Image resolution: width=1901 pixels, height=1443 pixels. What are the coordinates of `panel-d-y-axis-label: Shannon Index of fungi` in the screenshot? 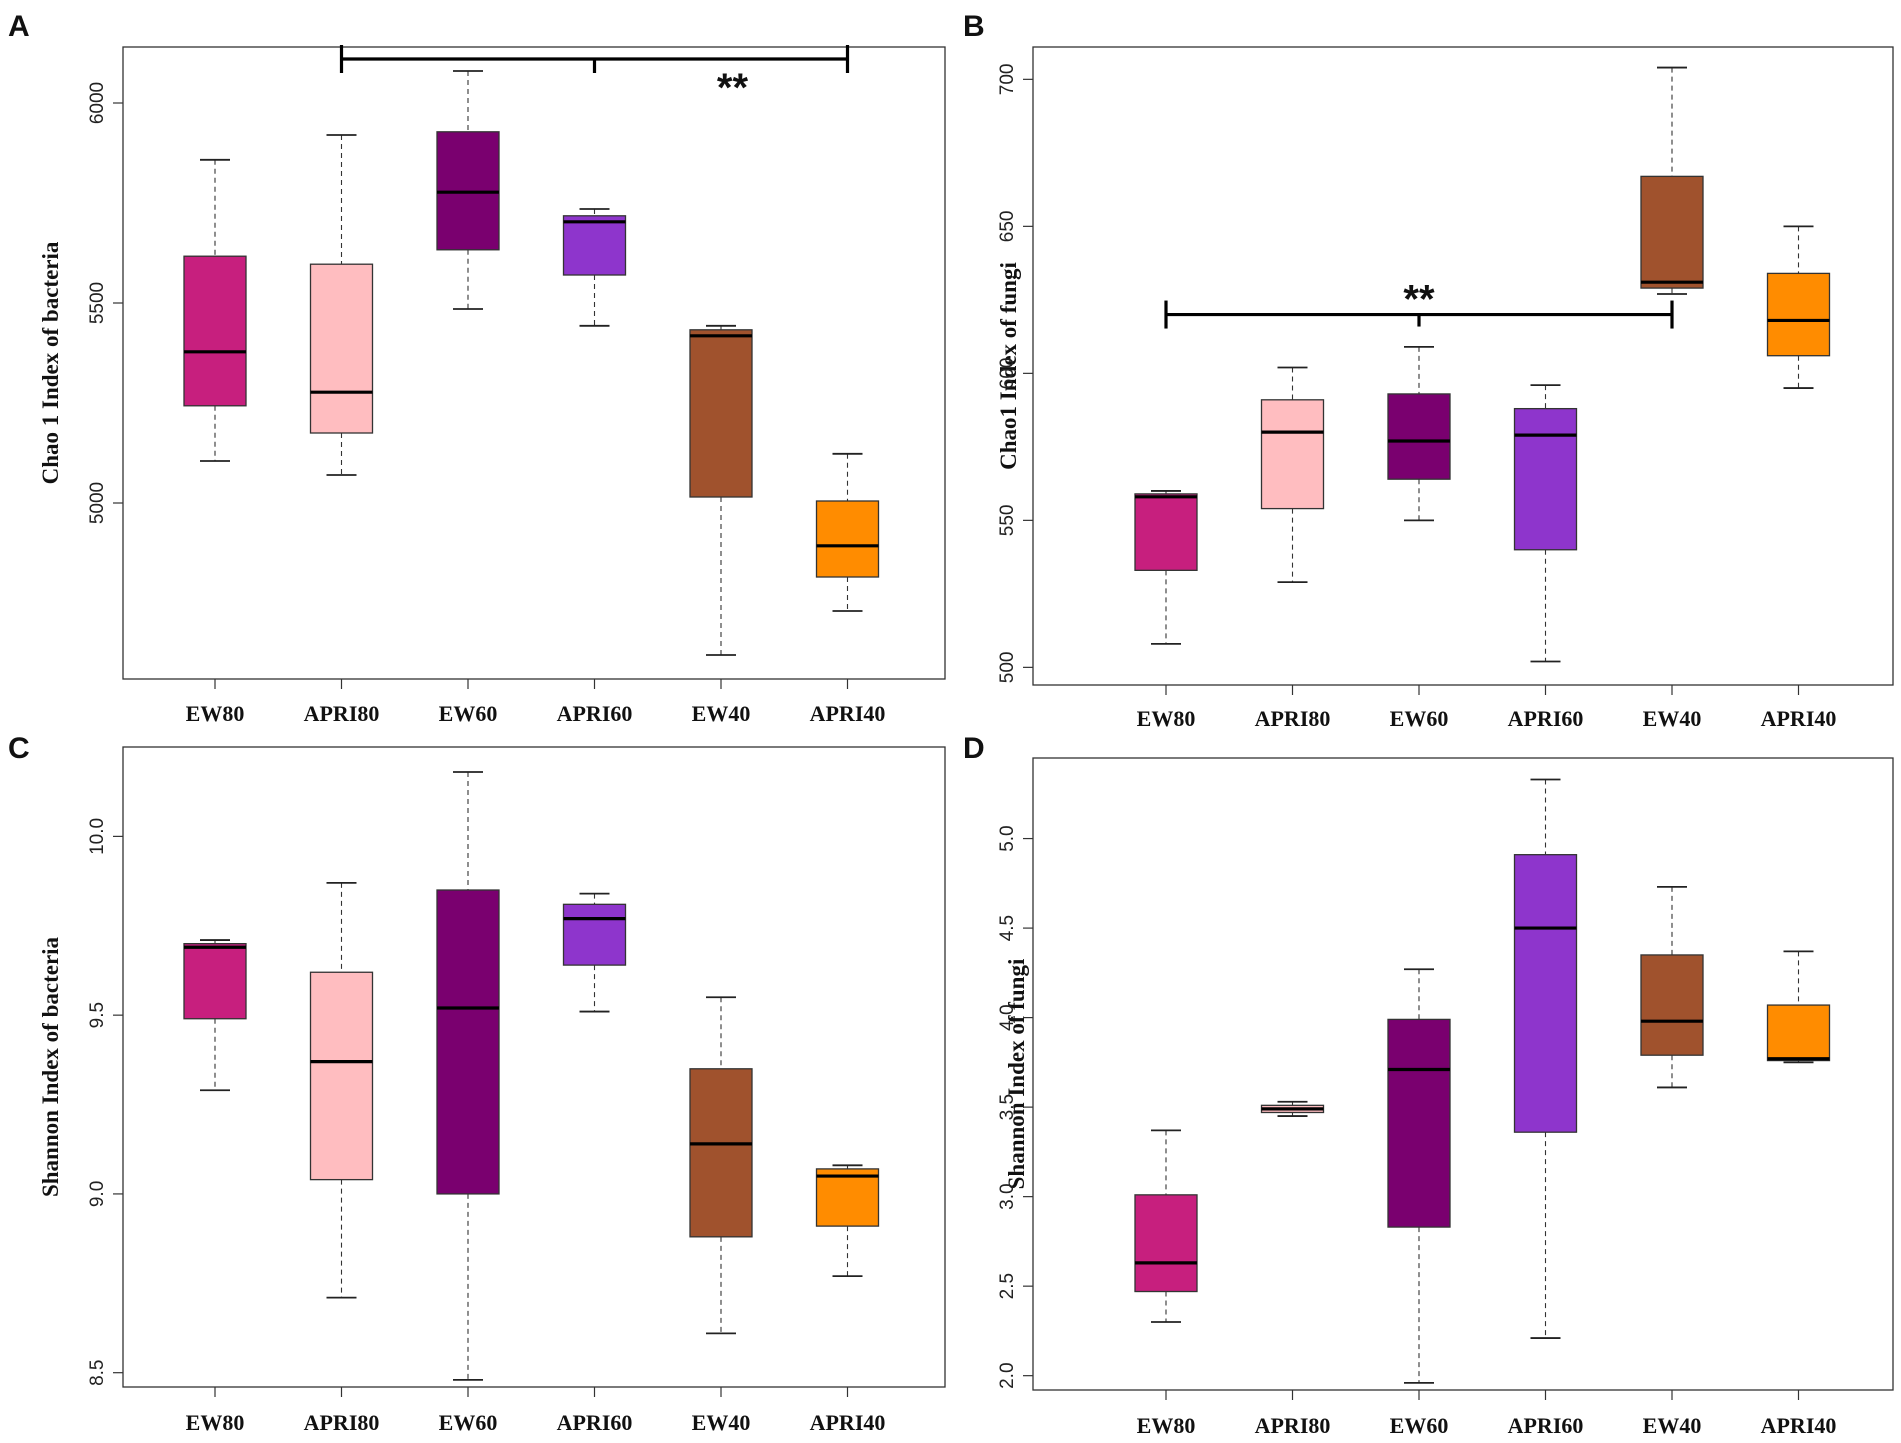 It's located at (1016, 1073).